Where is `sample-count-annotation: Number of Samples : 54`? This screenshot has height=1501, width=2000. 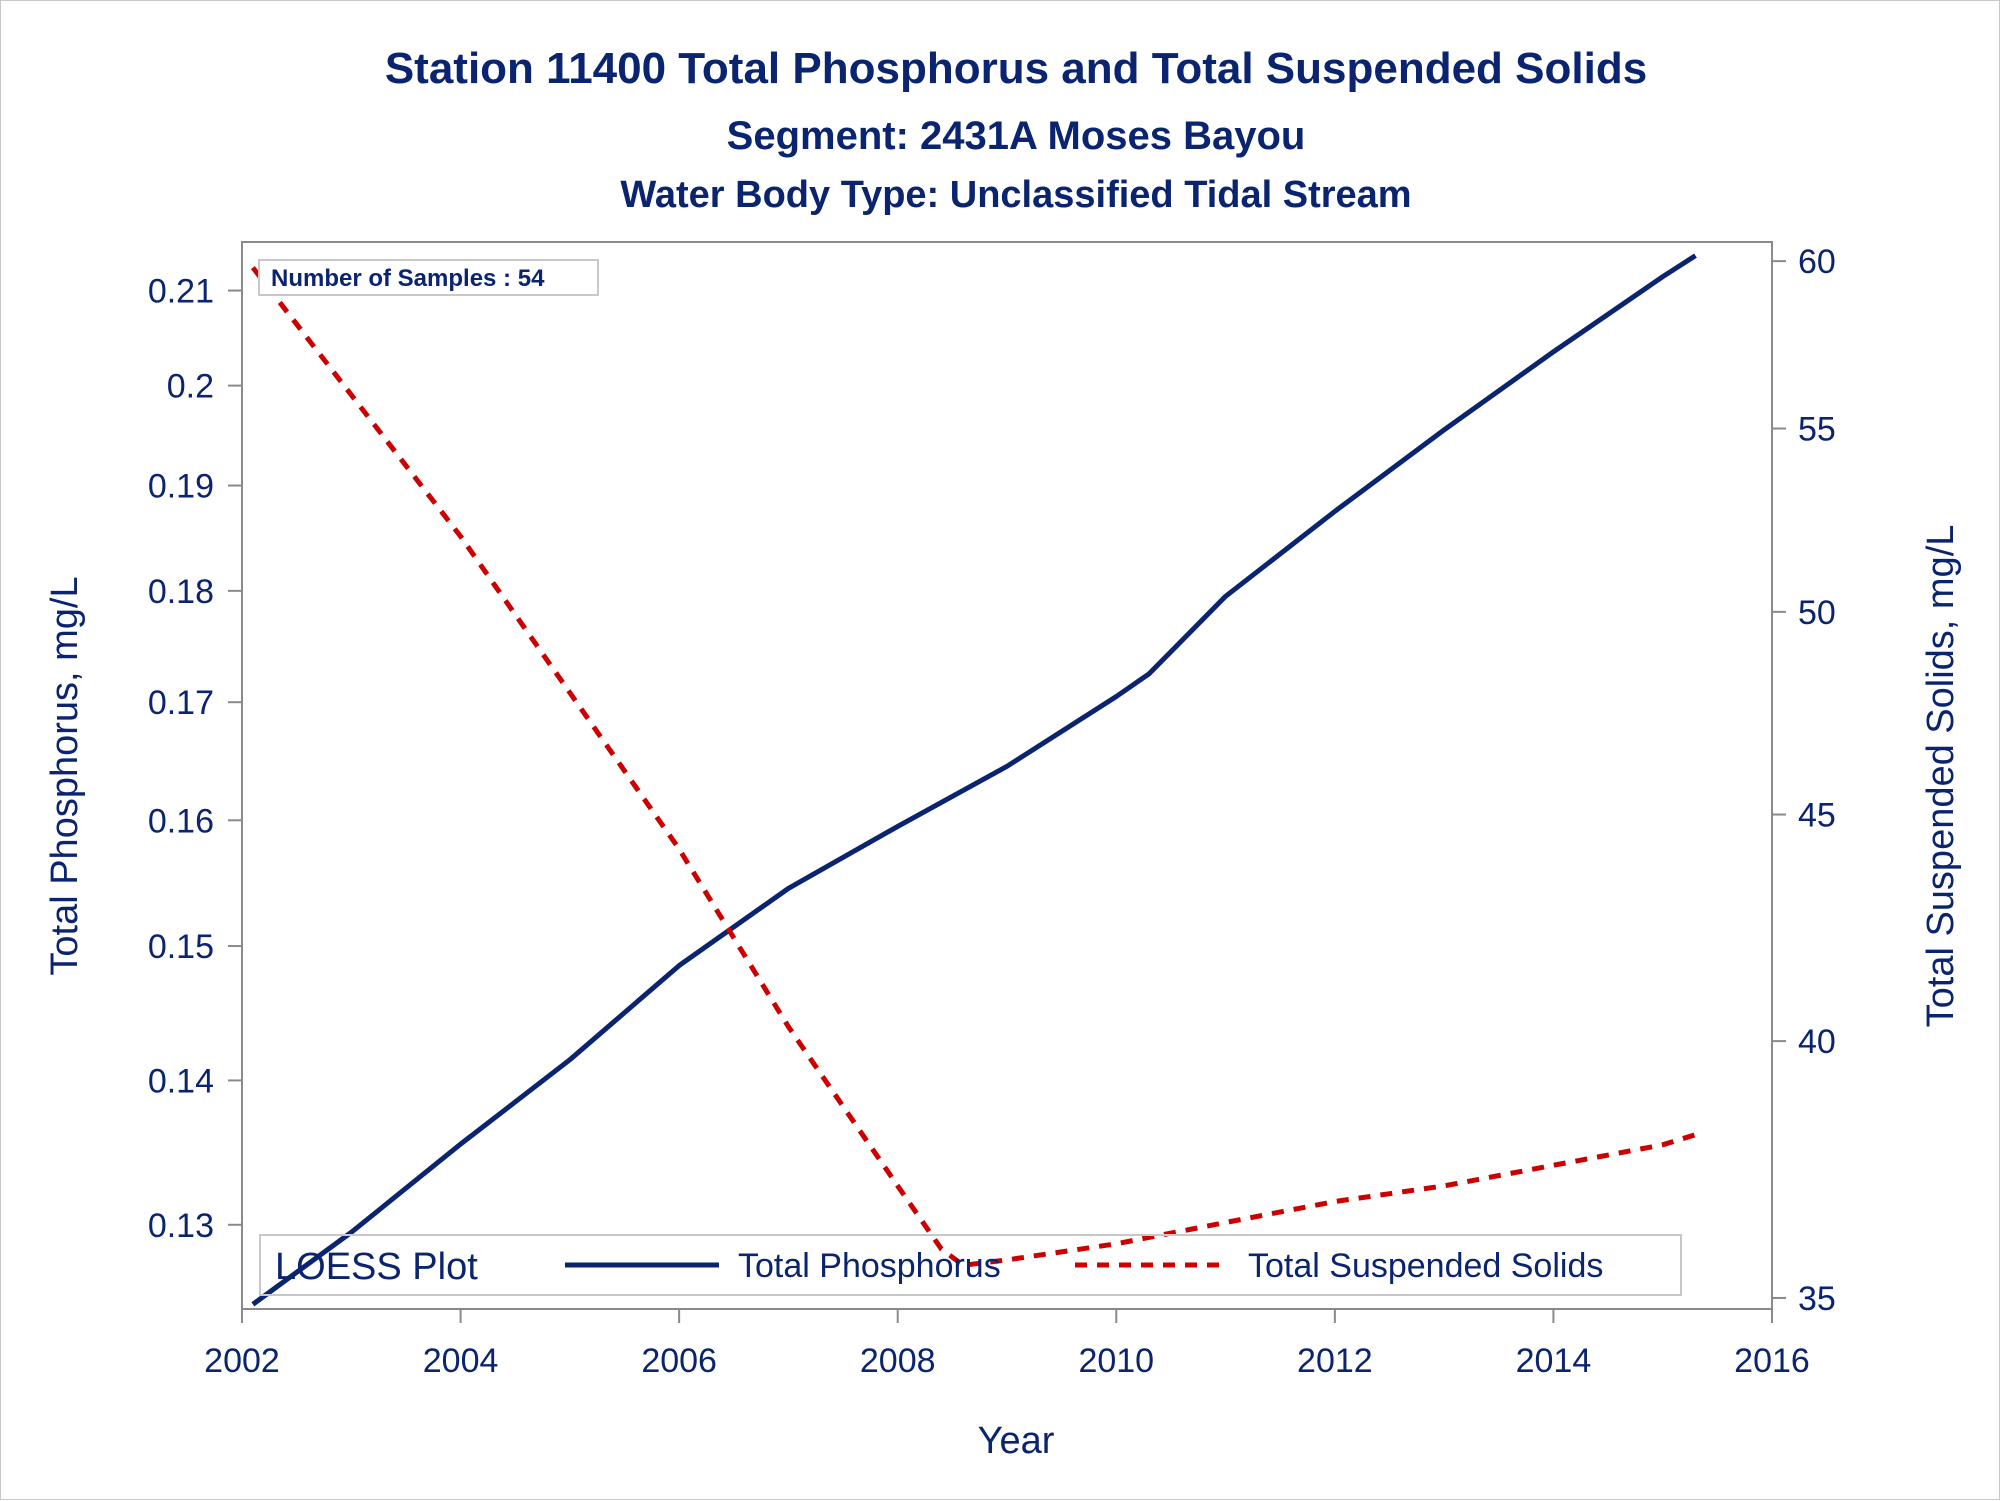
sample-count-annotation: Number of Samples : 54 is located at coordinates (408, 278).